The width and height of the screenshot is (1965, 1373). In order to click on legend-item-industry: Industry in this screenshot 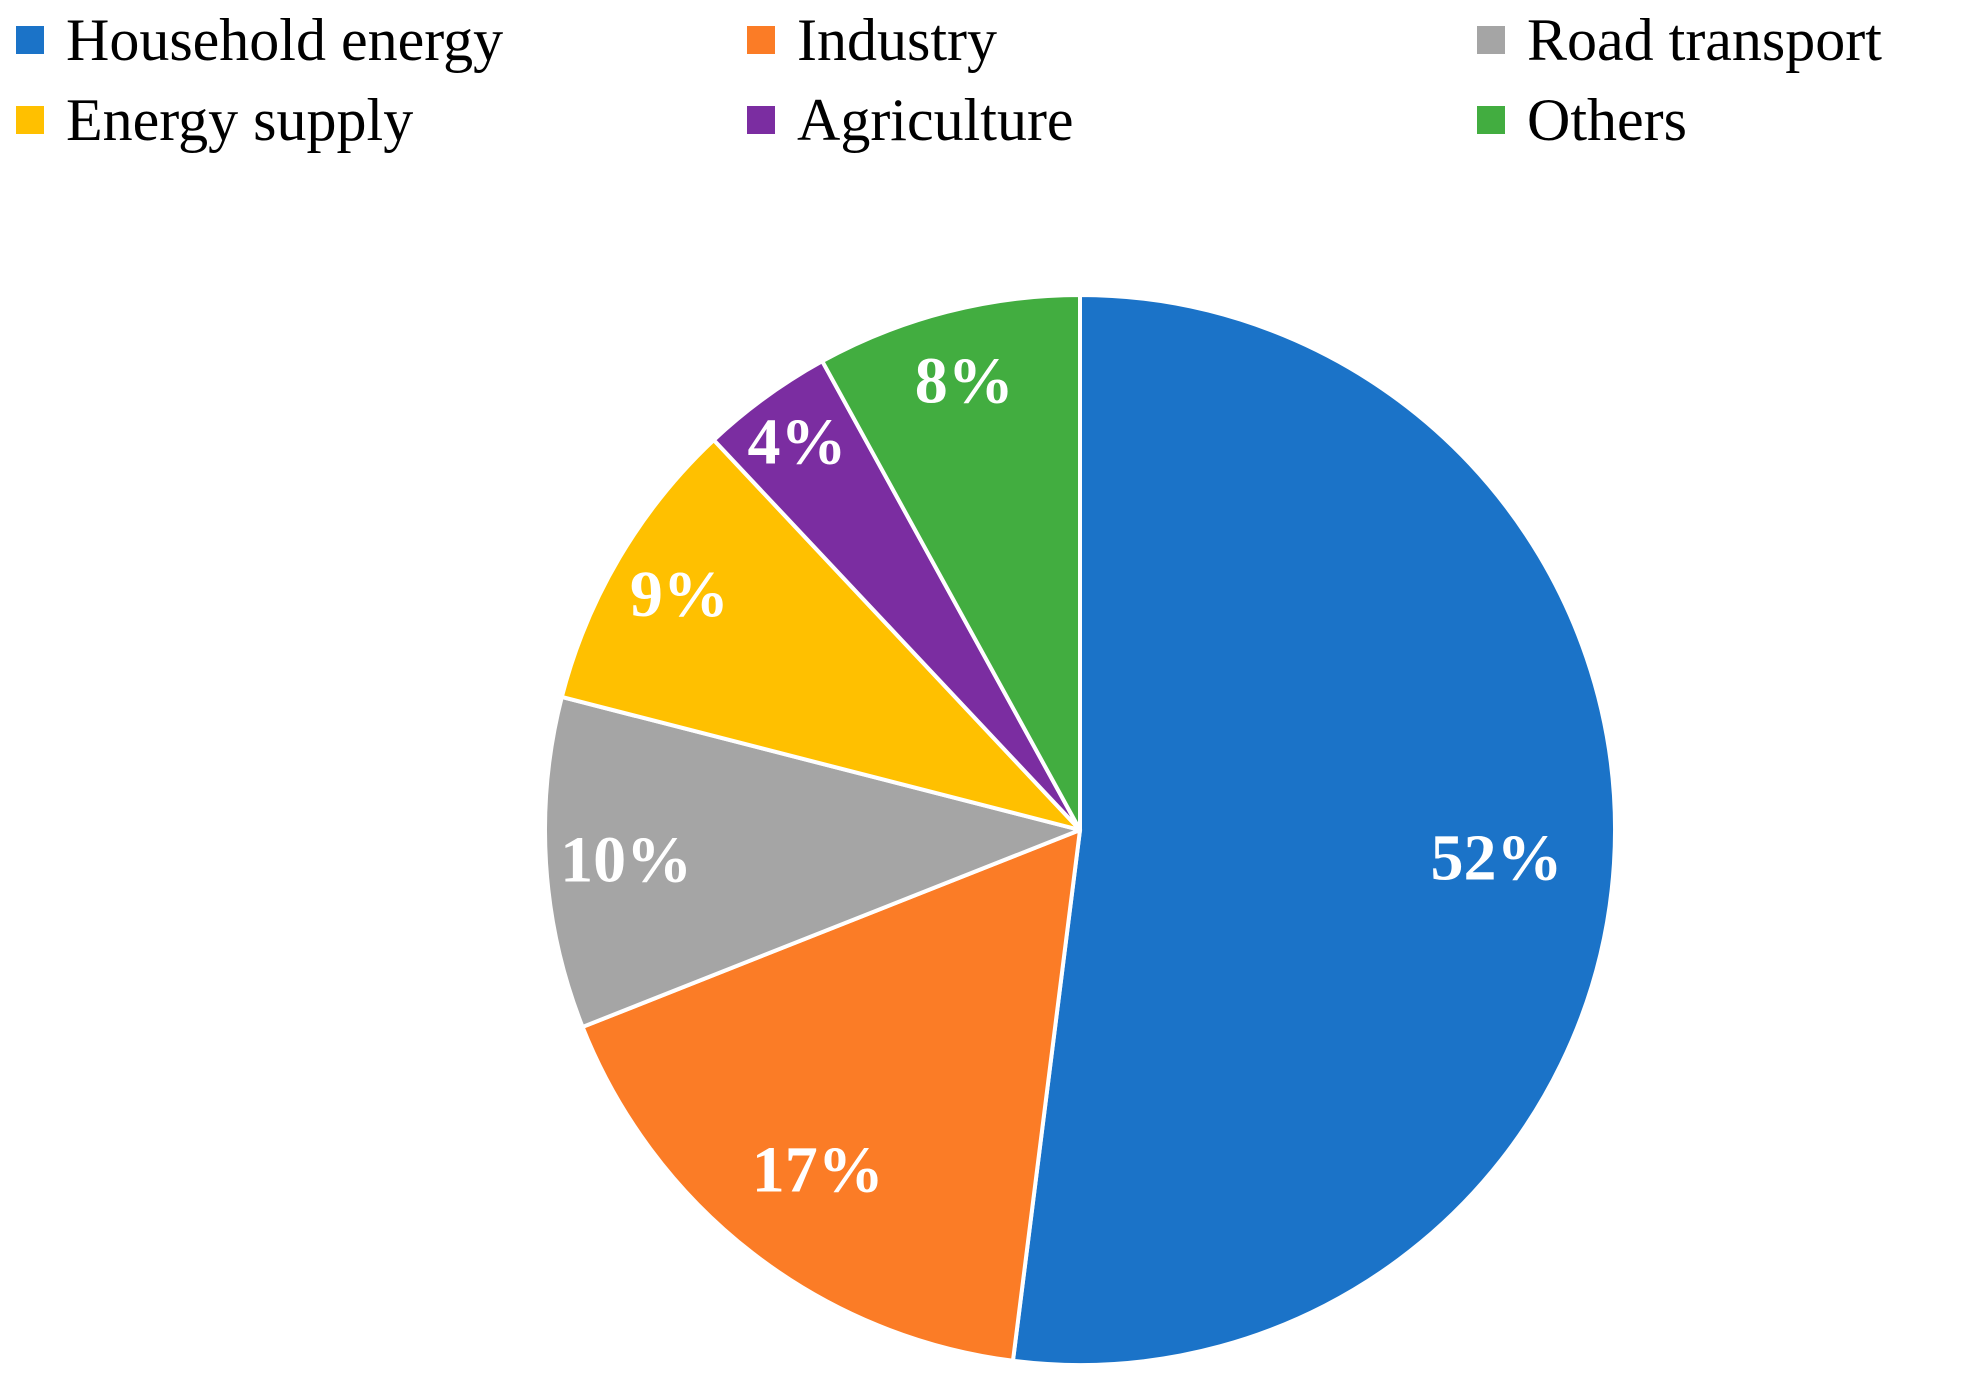, I will do `click(872, 40)`.